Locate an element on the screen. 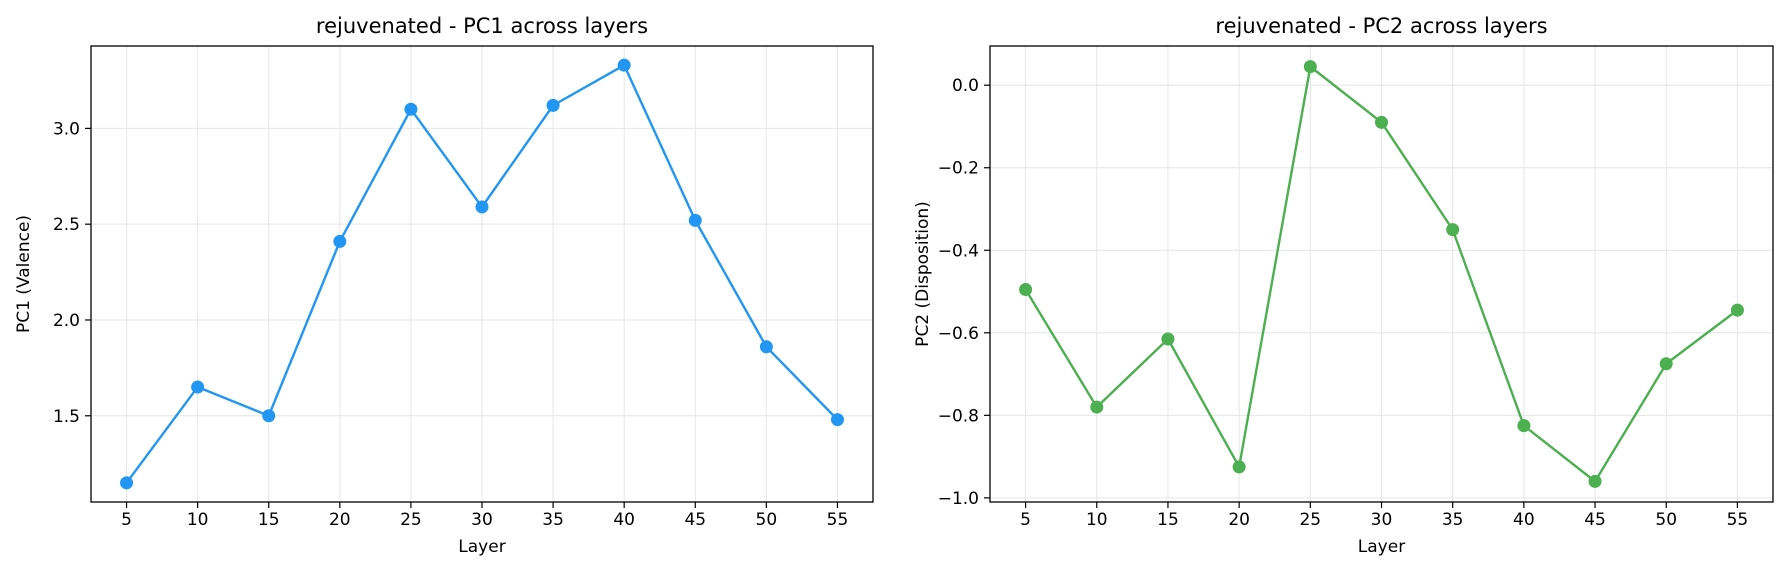 This screenshot has width=1784, height=581. chart2-y-tick-label: −0.4 is located at coordinates (958, 251).